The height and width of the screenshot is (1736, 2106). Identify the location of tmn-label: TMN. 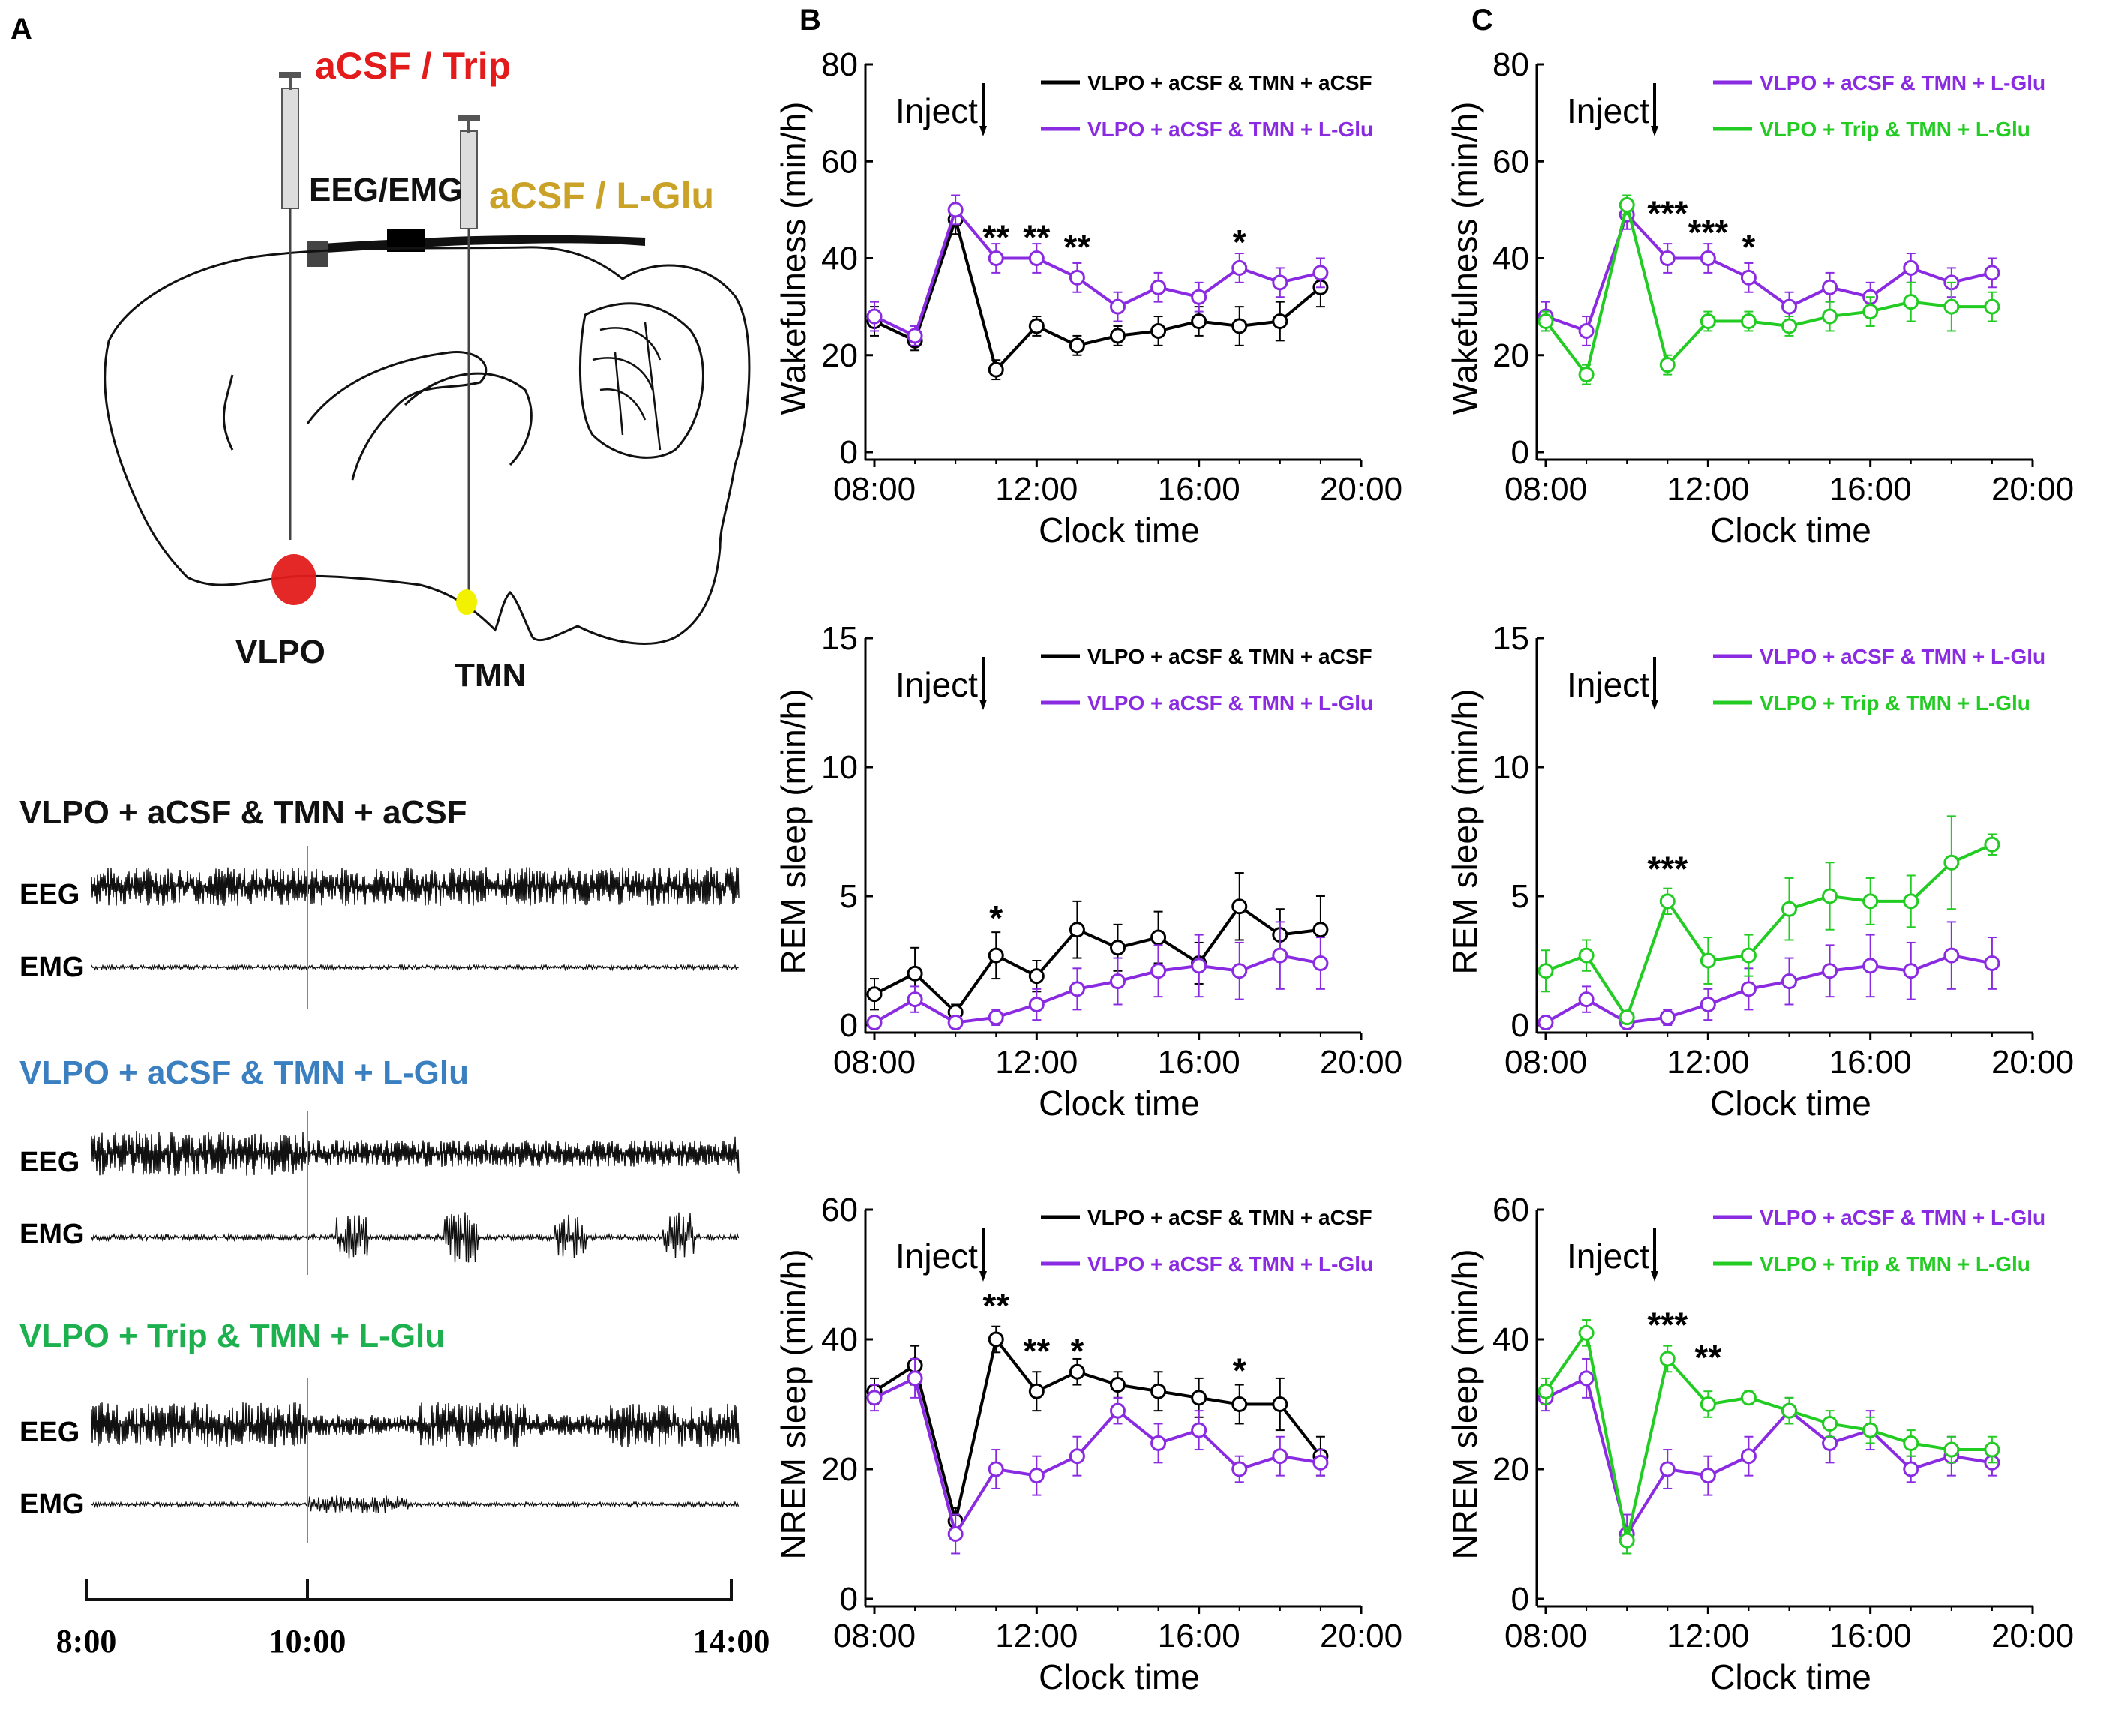
(490, 675).